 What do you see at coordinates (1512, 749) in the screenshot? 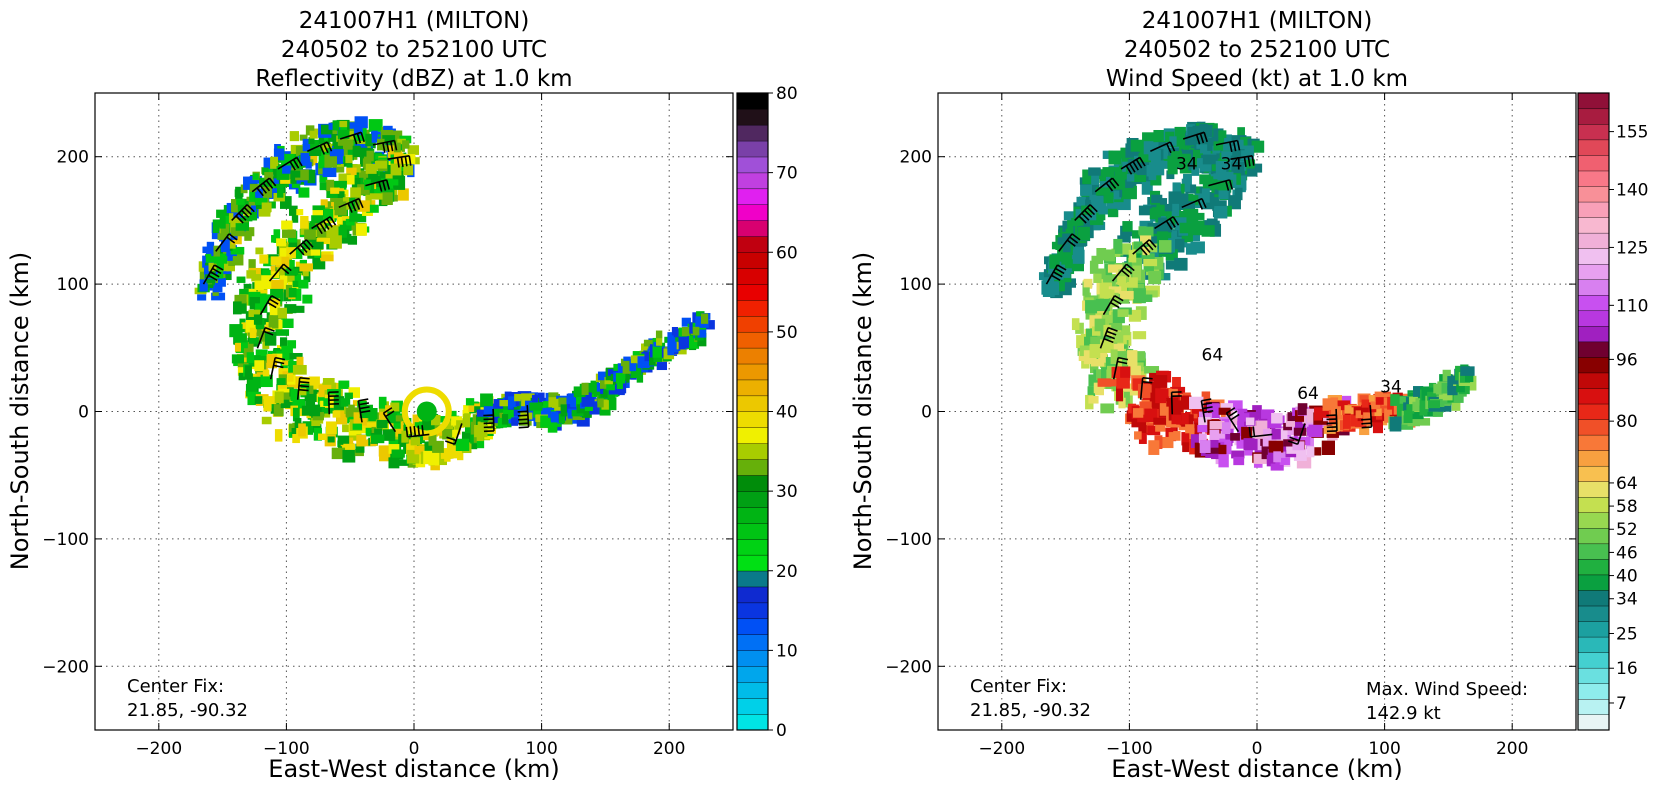
I see `wind-x-tick-label: 200` at bounding box center [1512, 749].